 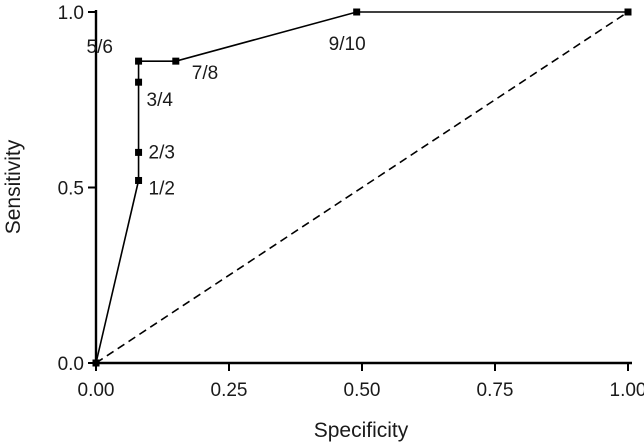 I want to click on y-tick-label: 0.0, so click(x=71, y=364).